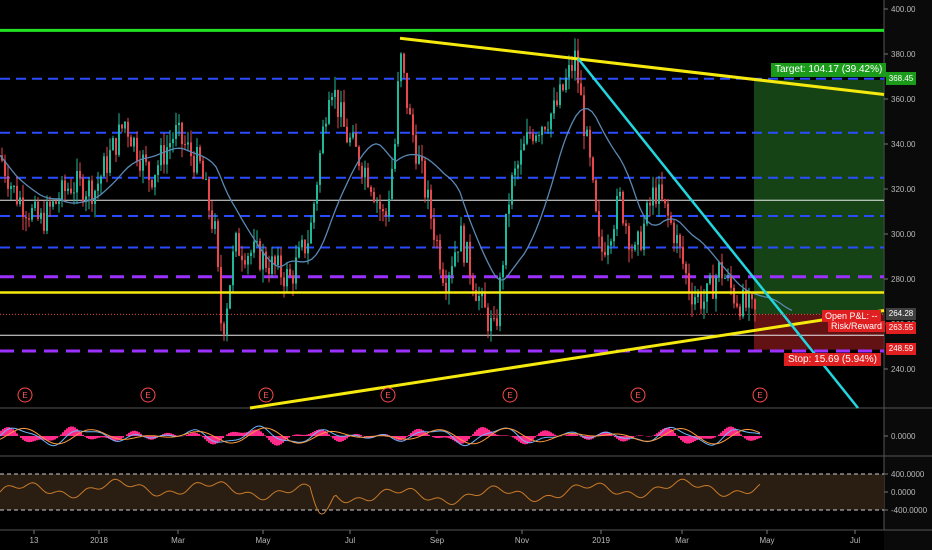 The image size is (932, 550). I want to click on price-tick-label: 340.00, so click(903, 144).